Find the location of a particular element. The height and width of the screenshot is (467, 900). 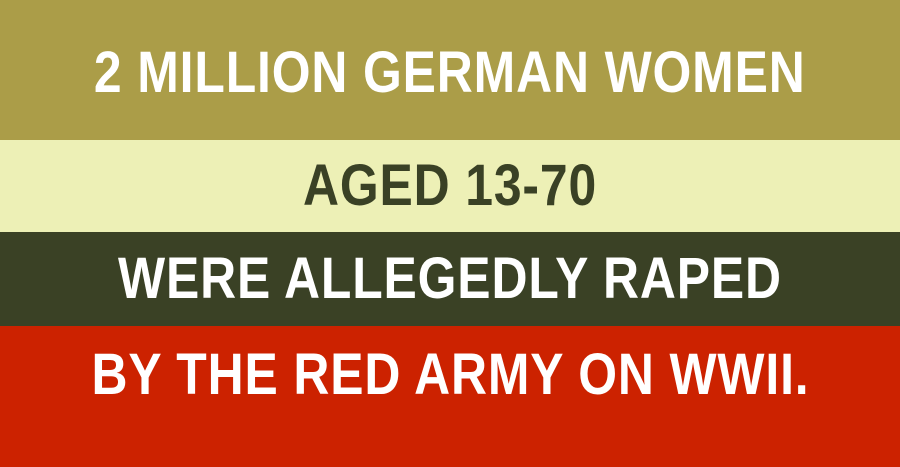

band-top-text: 2 MILLION GERMAN WOMEN is located at coordinates (450, 72).